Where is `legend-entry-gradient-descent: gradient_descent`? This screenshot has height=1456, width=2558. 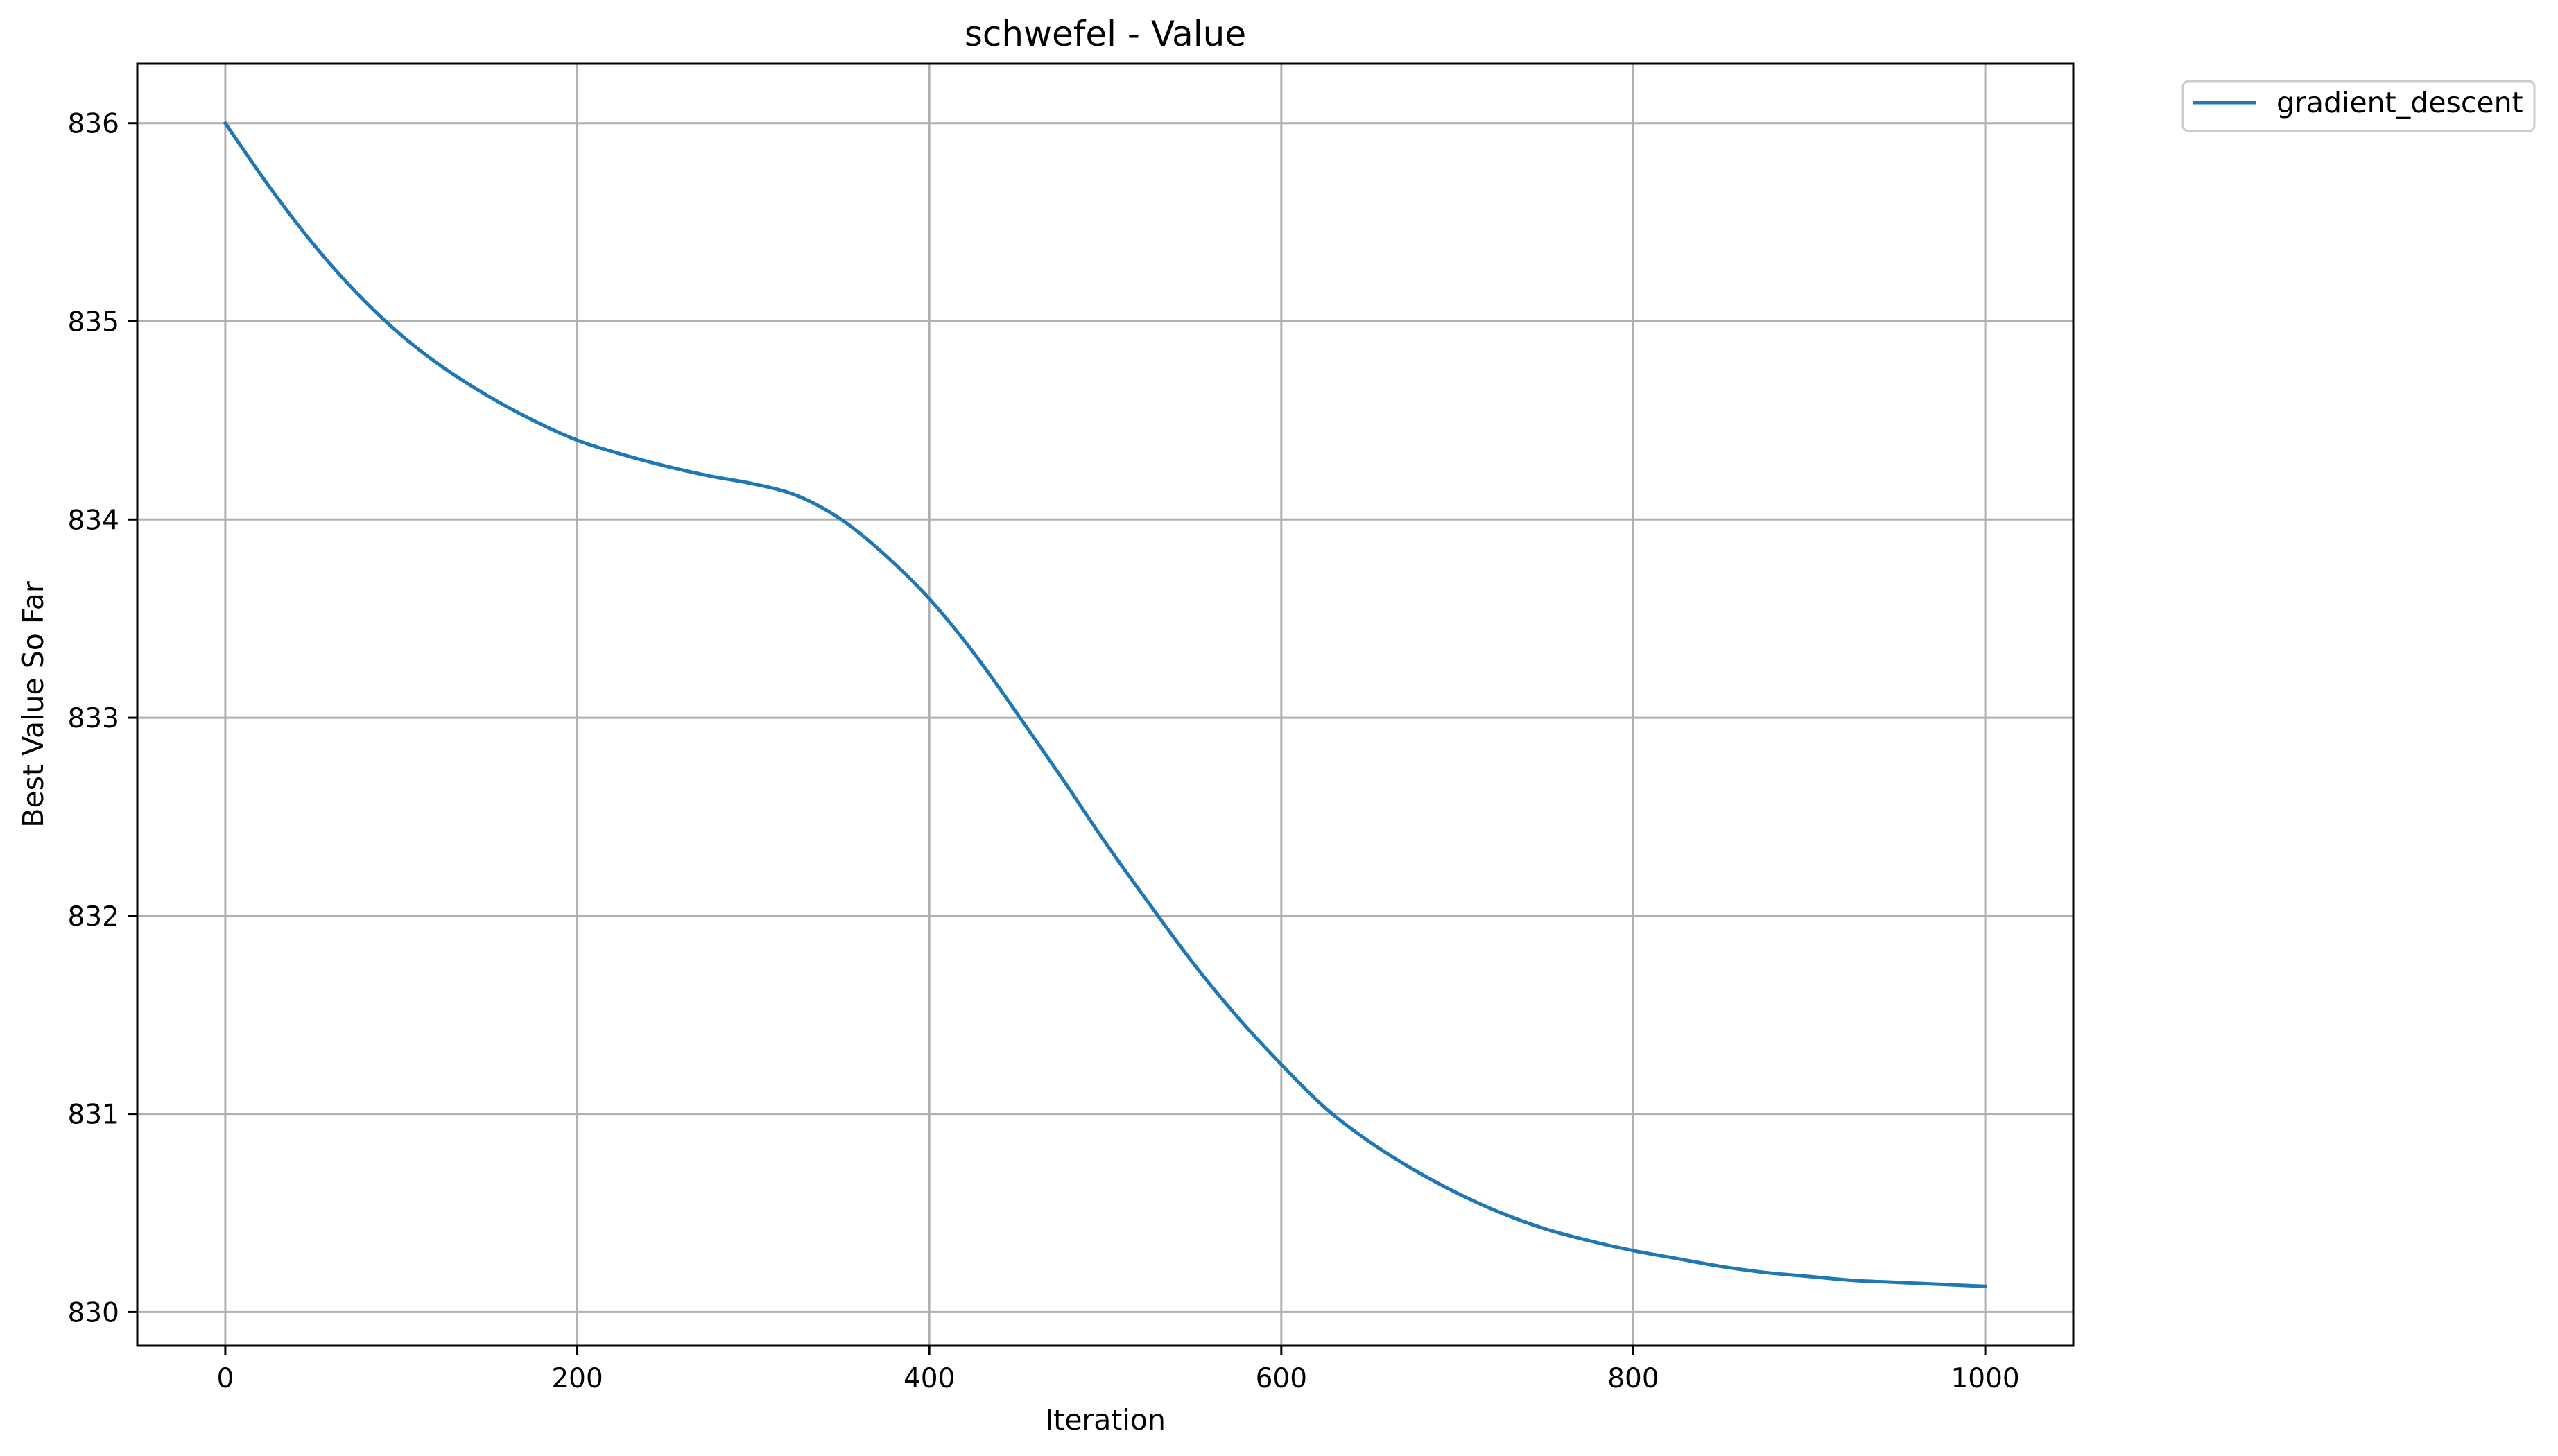
legend-entry-gradient-descent: gradient_descent is located at coordinates (2399, 102).